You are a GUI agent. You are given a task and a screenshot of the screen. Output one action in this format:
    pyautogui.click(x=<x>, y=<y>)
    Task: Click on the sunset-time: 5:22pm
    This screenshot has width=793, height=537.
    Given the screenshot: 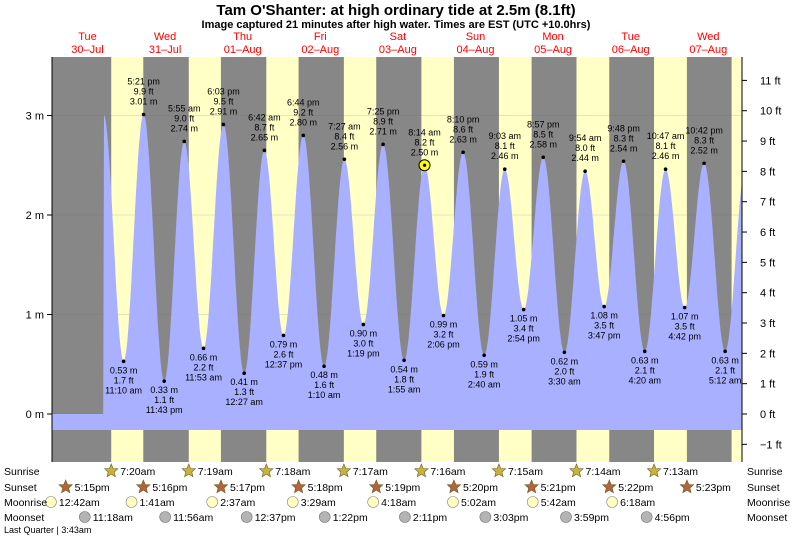 What is the action you would take?
    pyautogui.click(x=635, y=488)
    